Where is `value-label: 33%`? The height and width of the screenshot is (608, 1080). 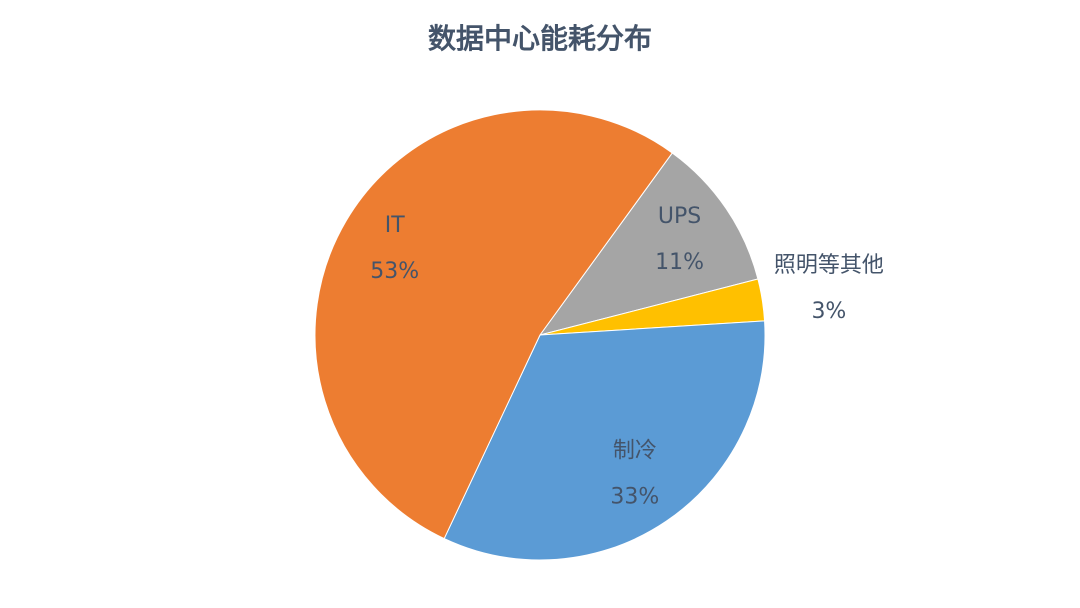
value-label: 33% is located at coordinates (634, 497).